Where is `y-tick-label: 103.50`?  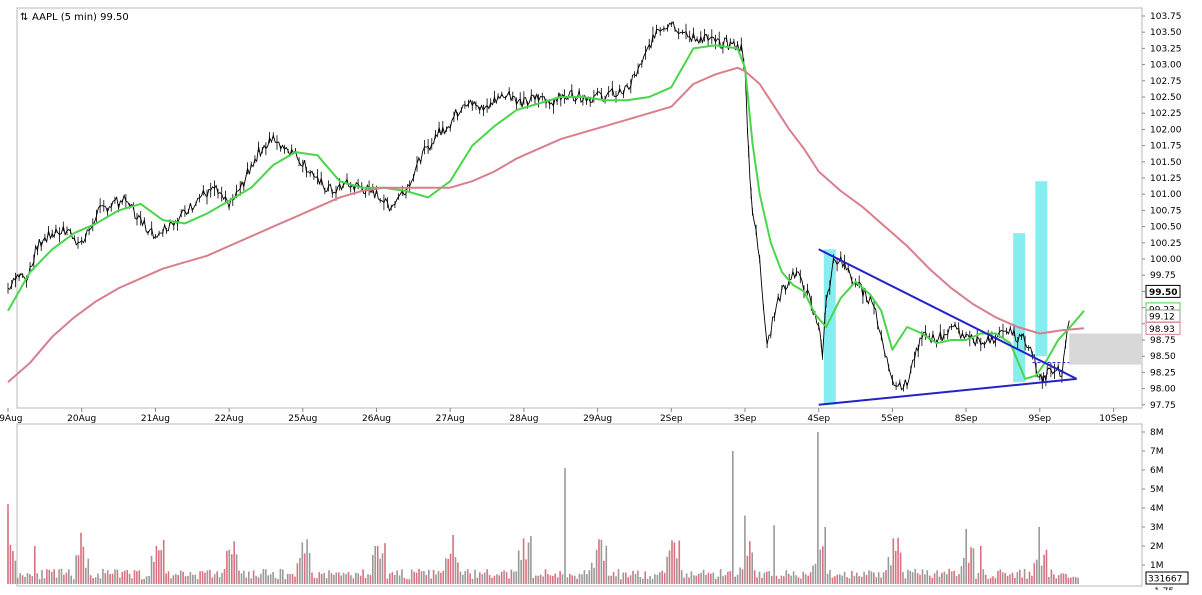 y-tick-label: 103.50 is located at coordinates (1166, 33).